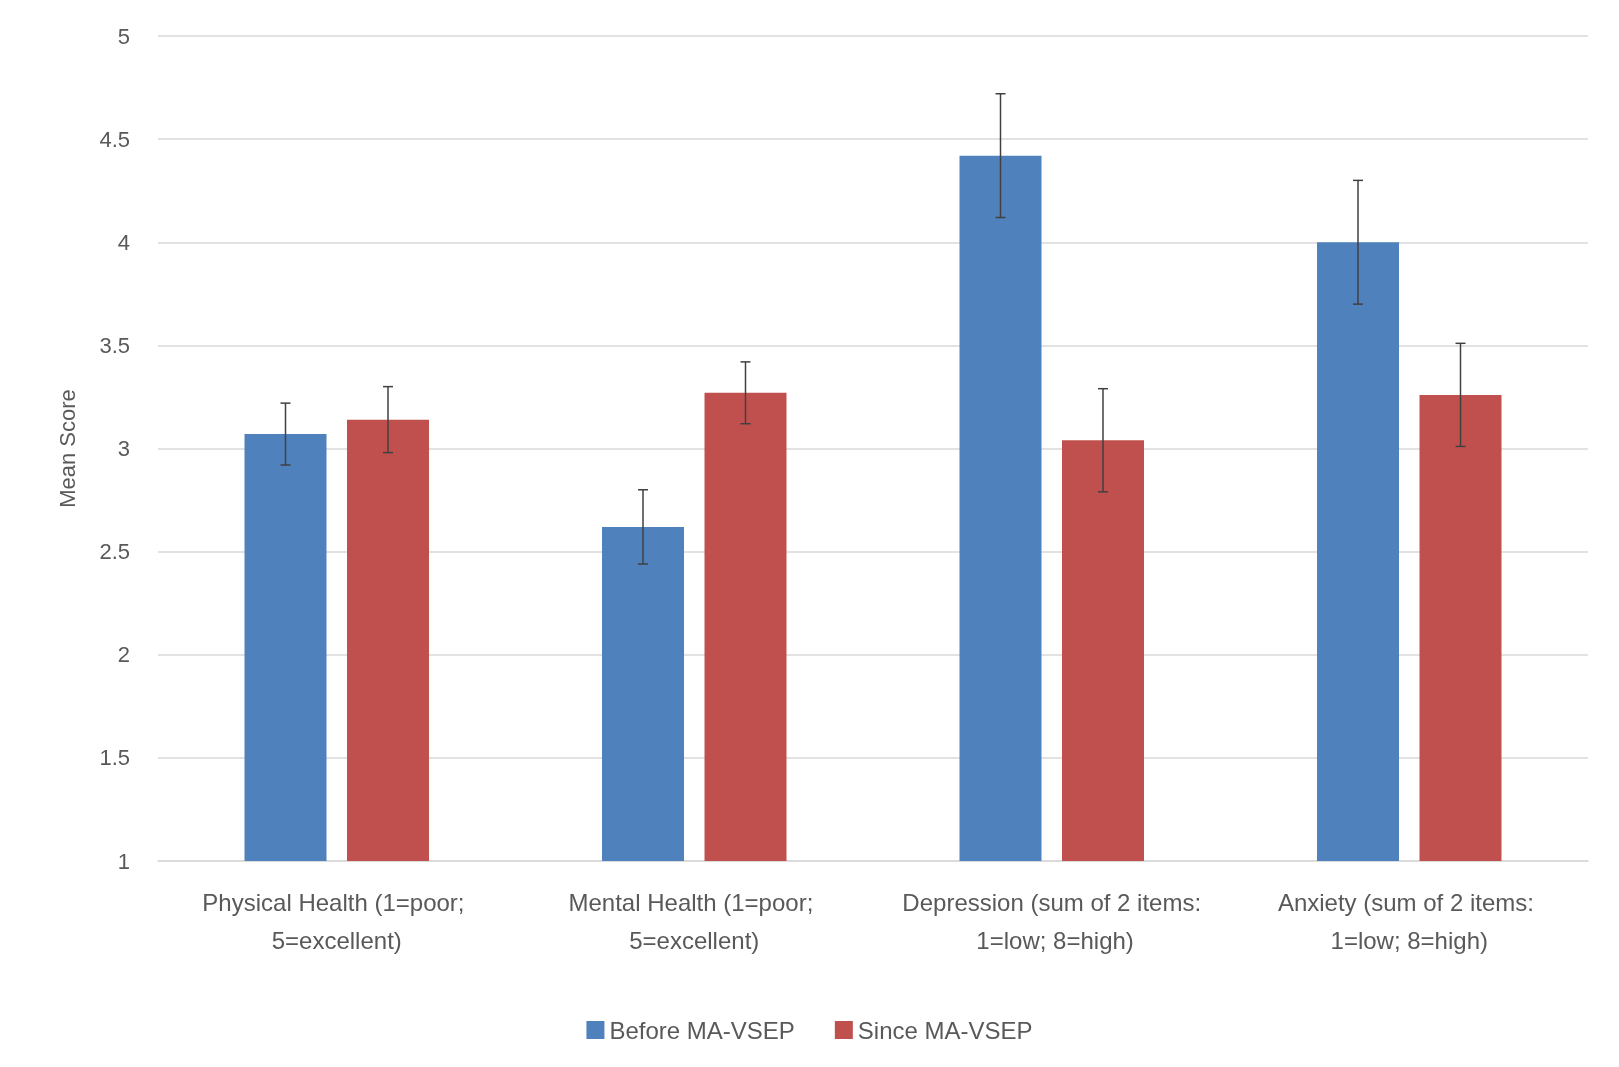 The image size is (1619, 1067). Describe the element at coordinates (702, 1030) in the screenshot. I see `legend-label: Before MA-VSEP` at that location.